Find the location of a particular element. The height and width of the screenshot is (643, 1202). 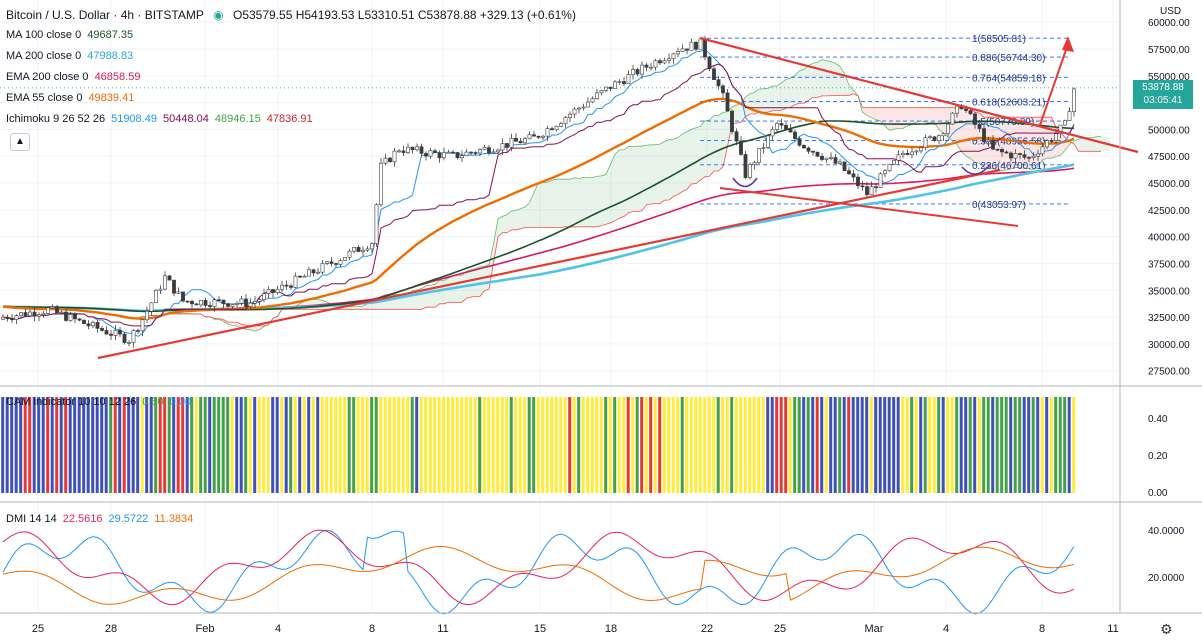

legend-dmi: DMI 14 14 22.5616 29.5722 11.3834 is located at coordinates (102, 519).